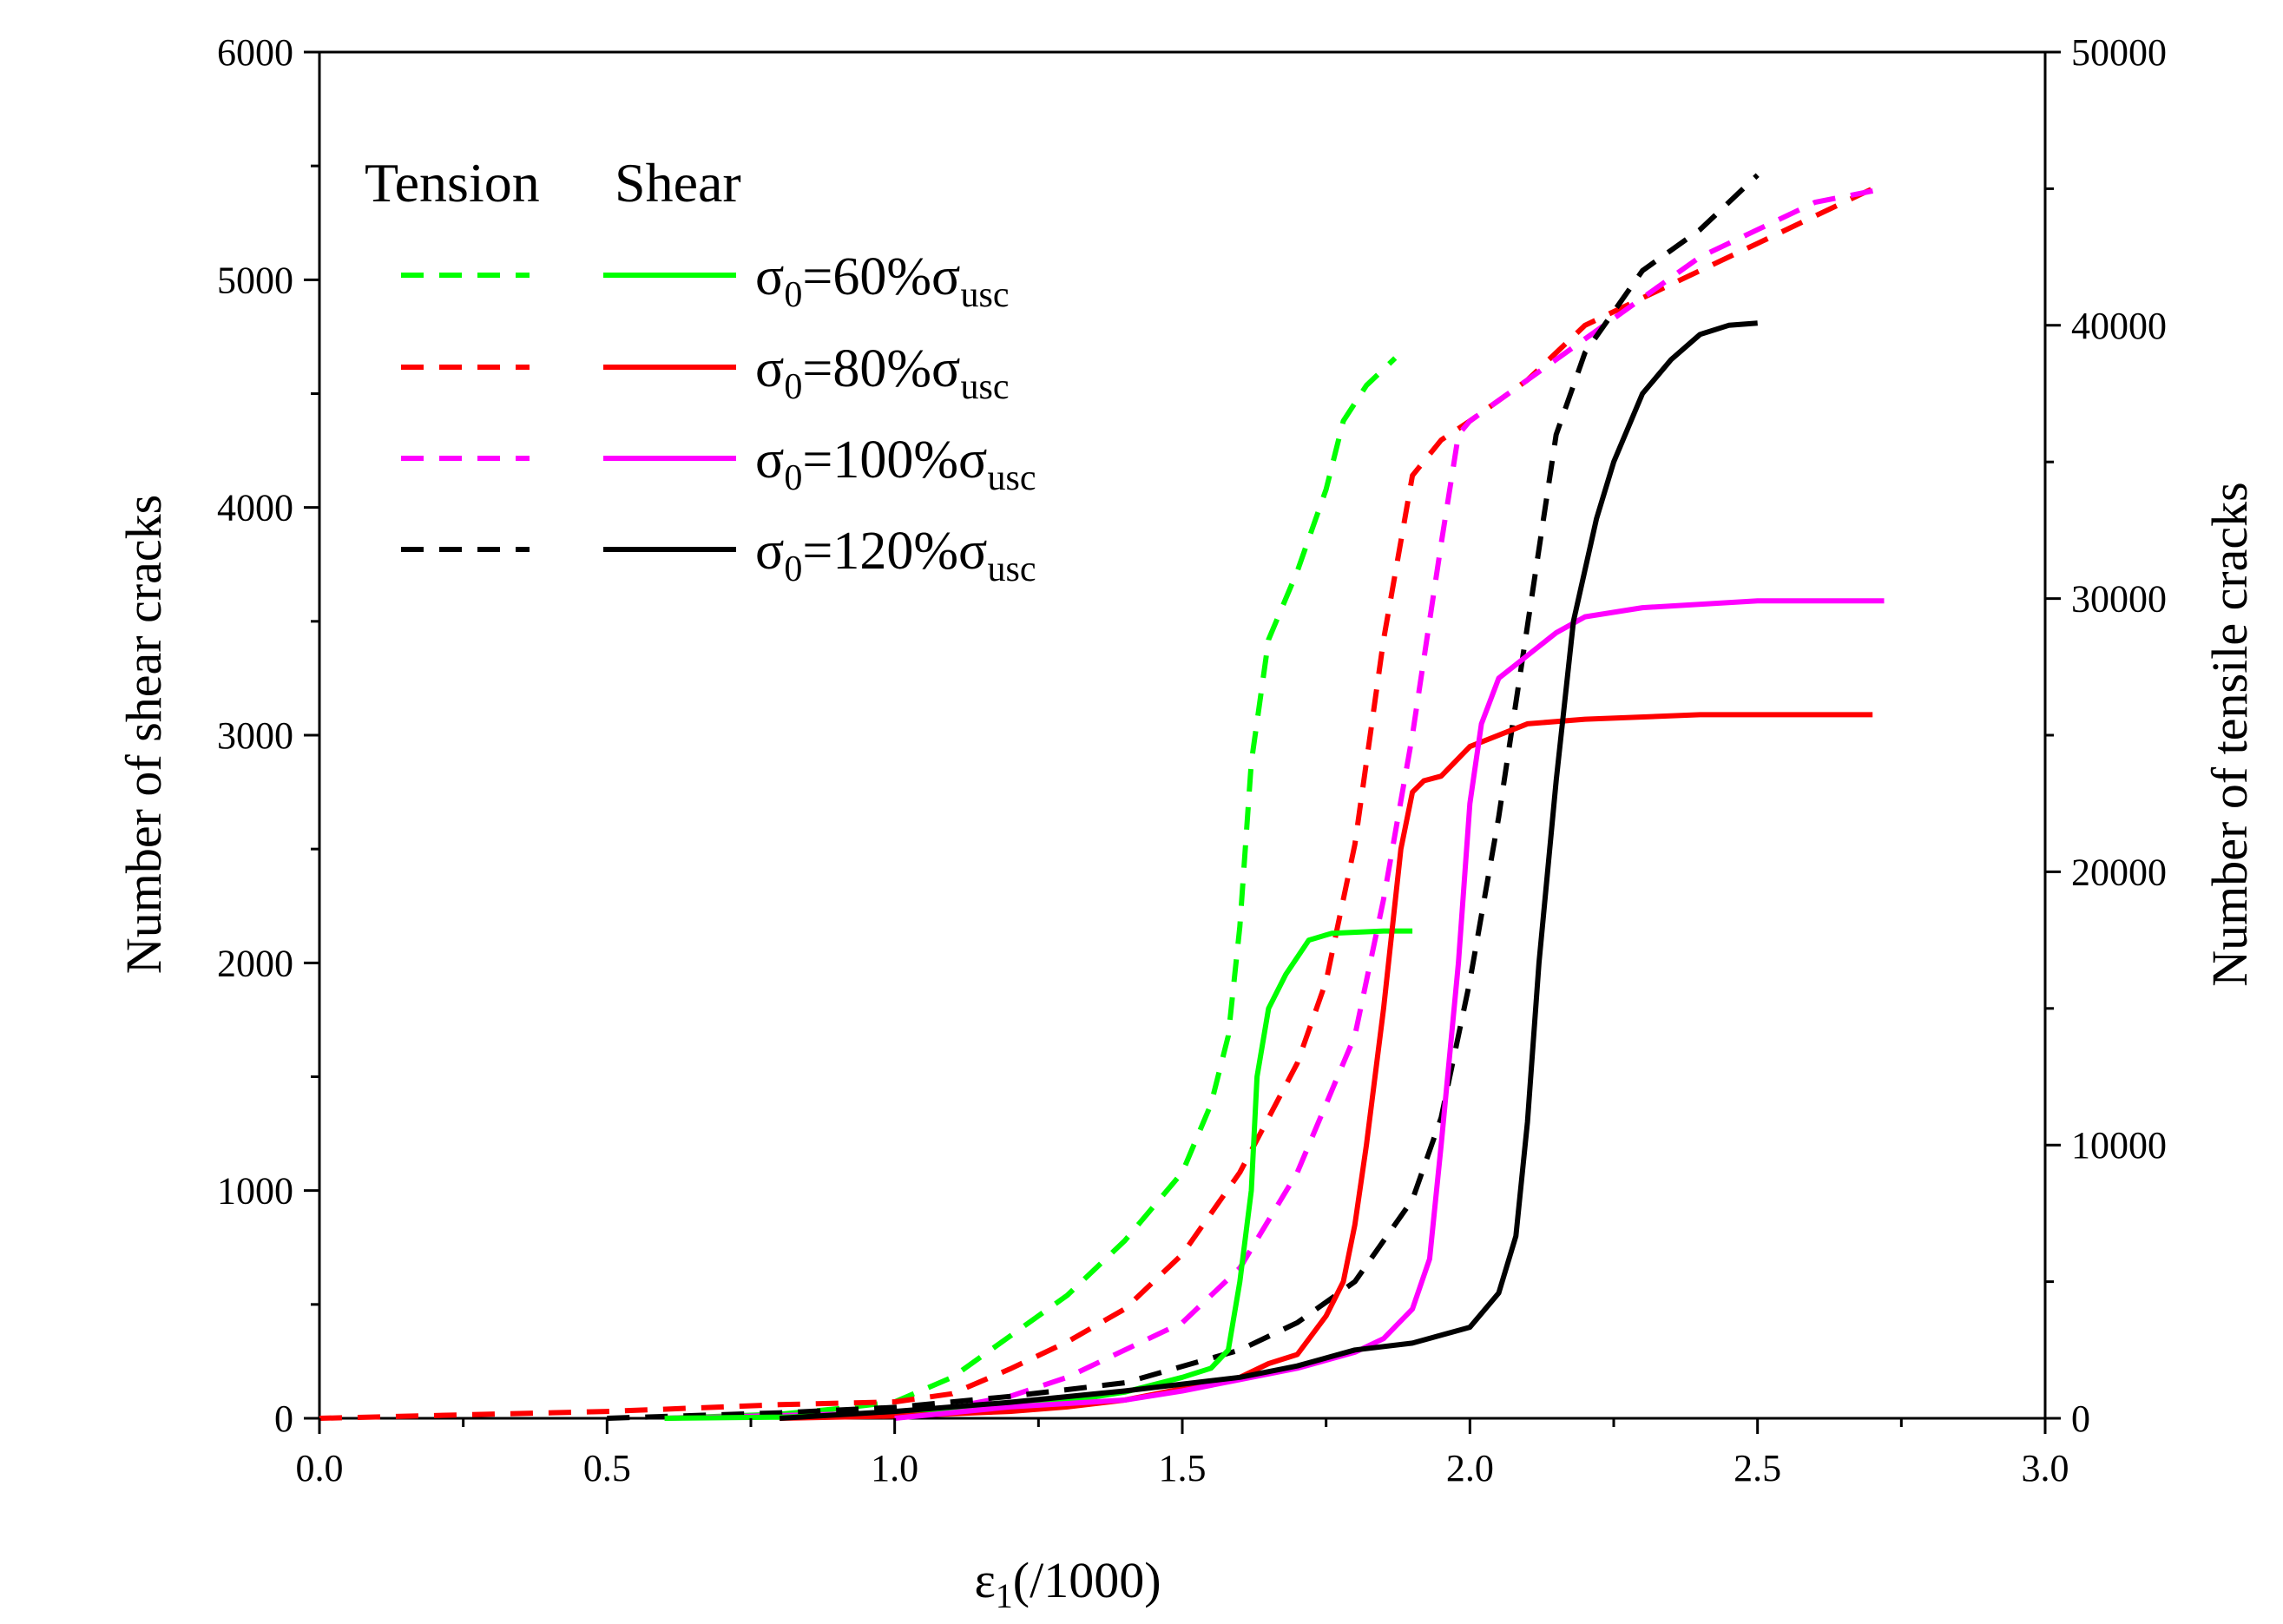 The width and height of the screenshot is (2283, 1624). Describe the element at coordinates (894, 1468) in the screenshot. I see `x-tick-label: 1.0` at that location.